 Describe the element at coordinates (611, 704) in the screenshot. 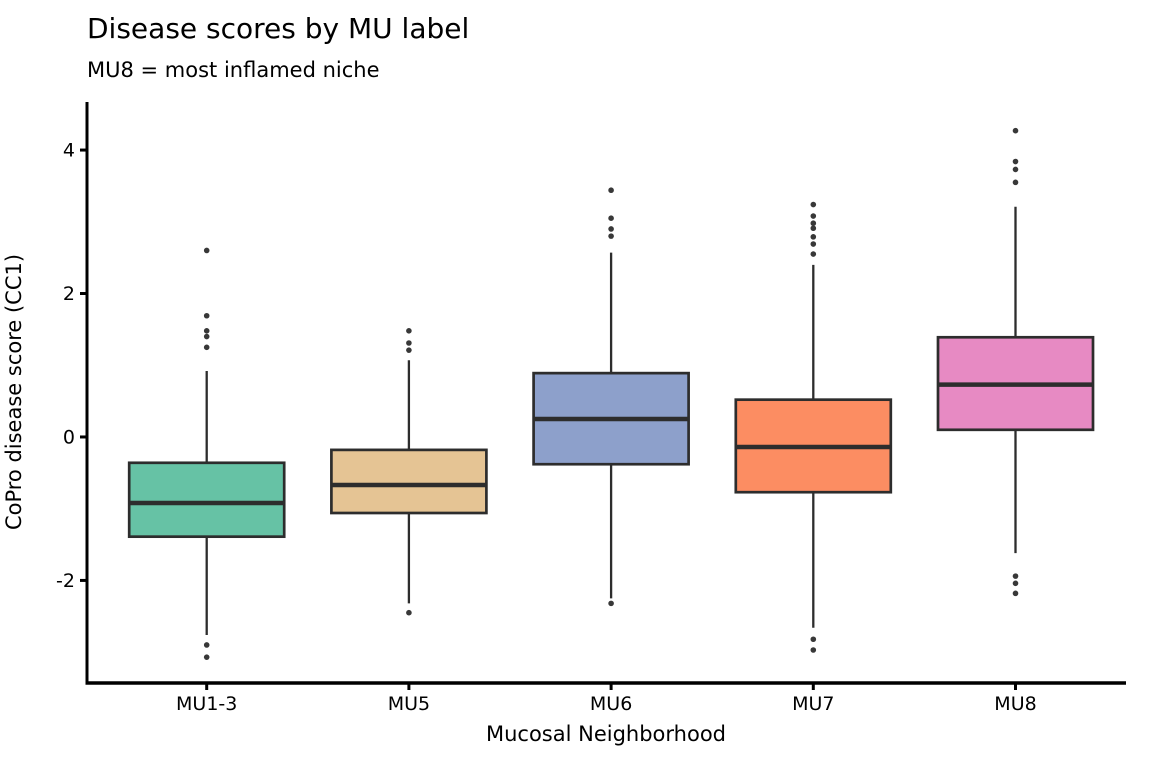

I see `x-tick-label-MU6: MU6` at that location.